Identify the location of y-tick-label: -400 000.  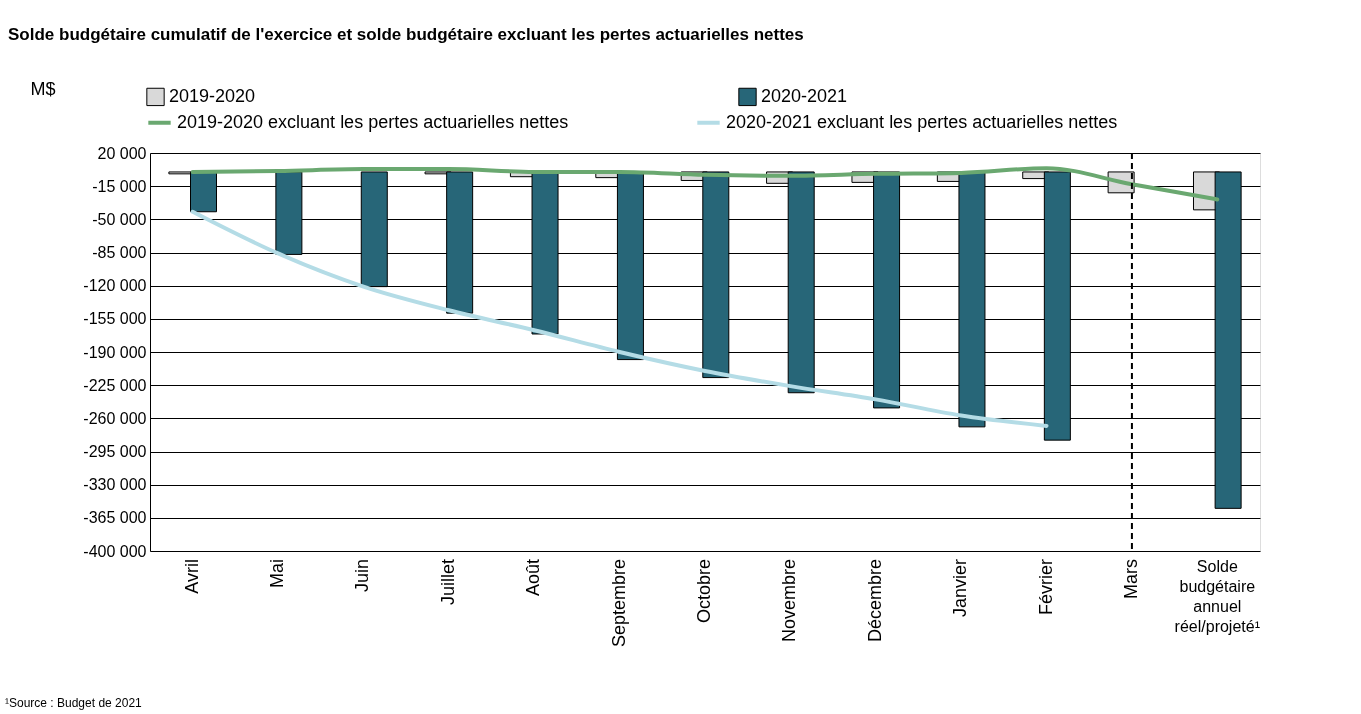
(115, 551).